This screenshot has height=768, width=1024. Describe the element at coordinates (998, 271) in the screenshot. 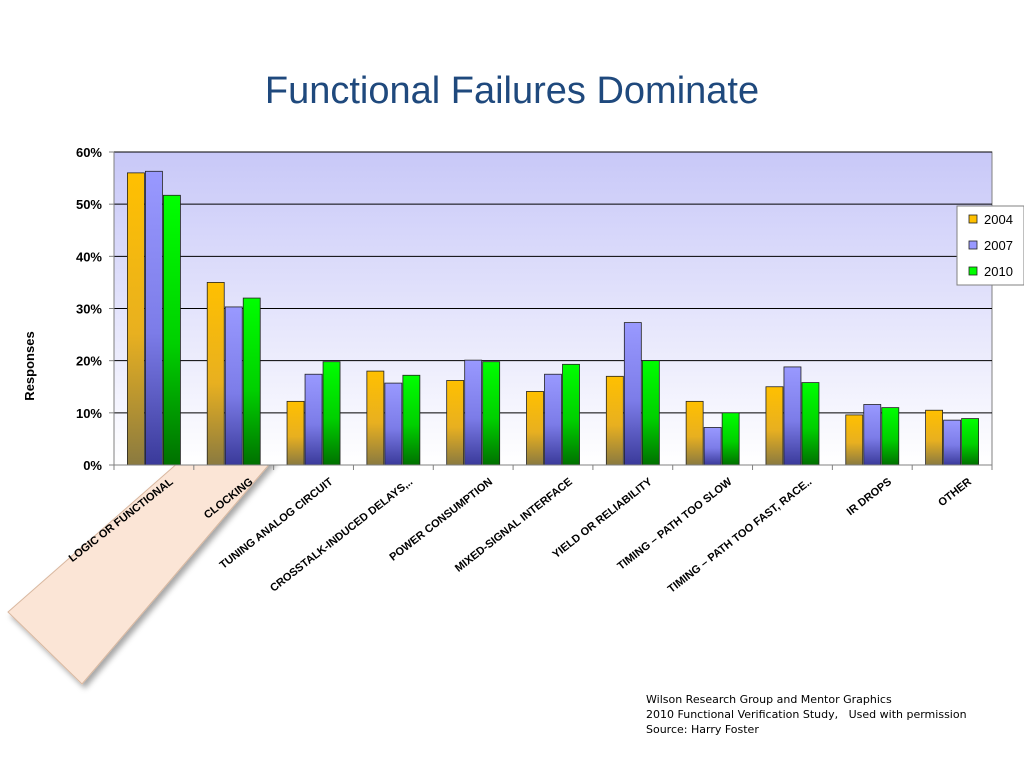

I see `legend-label: 2010` at that location.